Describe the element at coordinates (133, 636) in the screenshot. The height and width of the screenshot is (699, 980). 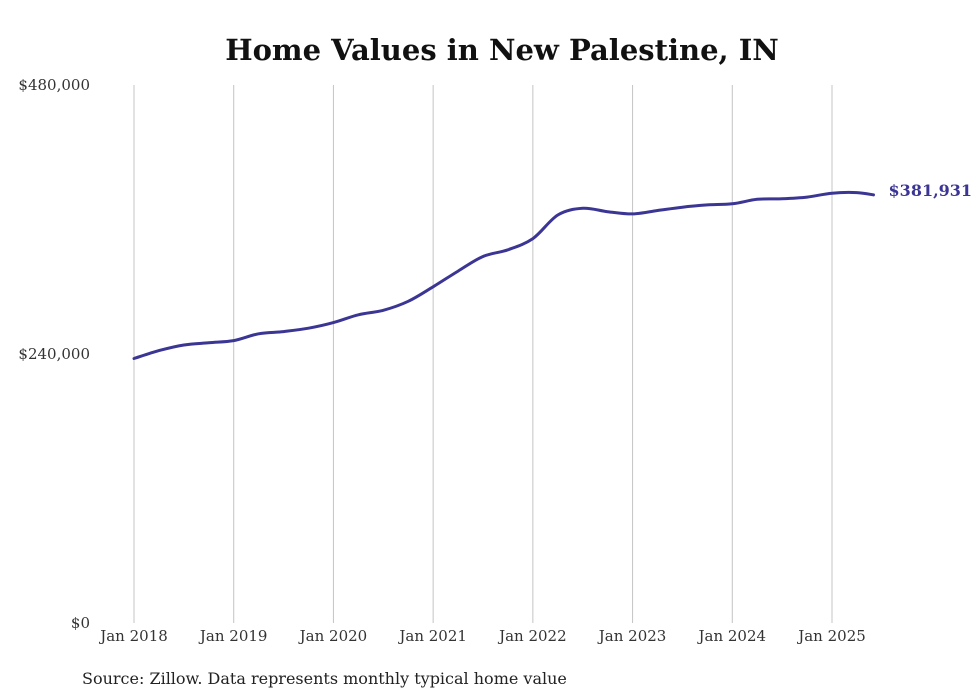
I see `x-tick-label: Jan 2018` at that location.